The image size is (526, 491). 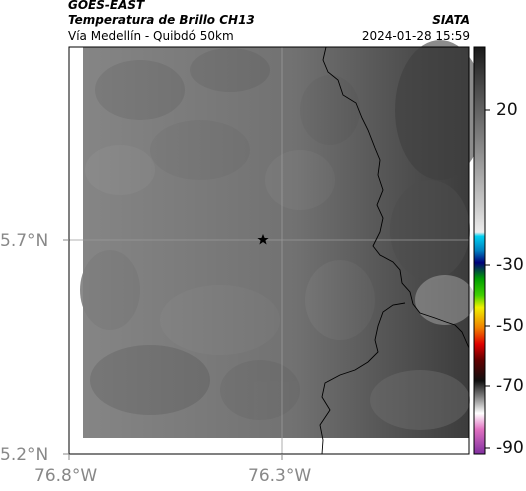 What do you see at coordinates (151, 36) in the screenshot?
I see `region-label: Vía Medellín - Quibdó 50km` at bounding box center [151, 36].